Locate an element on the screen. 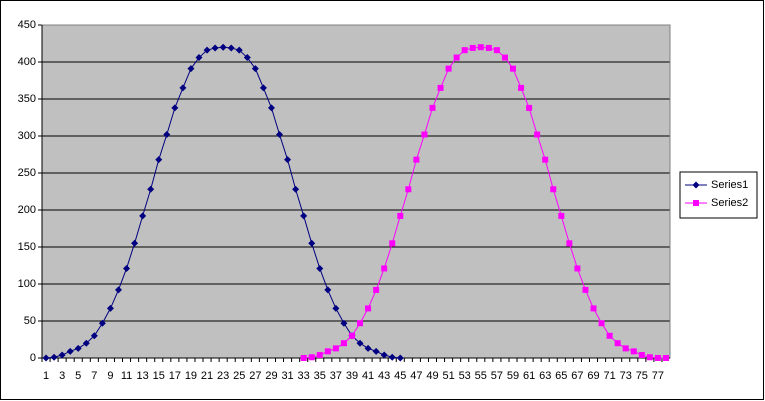 The height and width of the screenshot is (401, 765). x-tick-label: 47 is located at coordinates (416, 376).